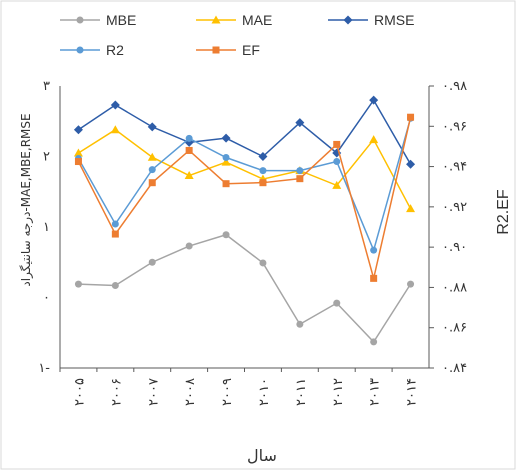  I want to click on right-tick-label: ۰.۹۸, so click(454, 86).